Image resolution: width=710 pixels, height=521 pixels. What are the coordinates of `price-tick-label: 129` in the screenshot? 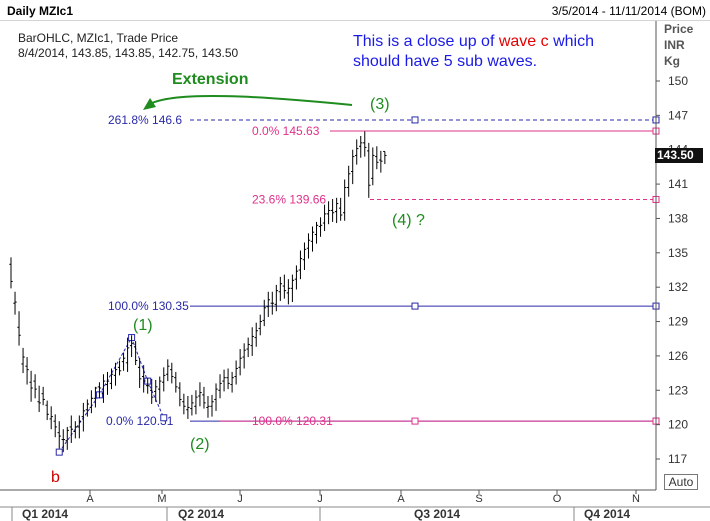 It's located at (678, 322).